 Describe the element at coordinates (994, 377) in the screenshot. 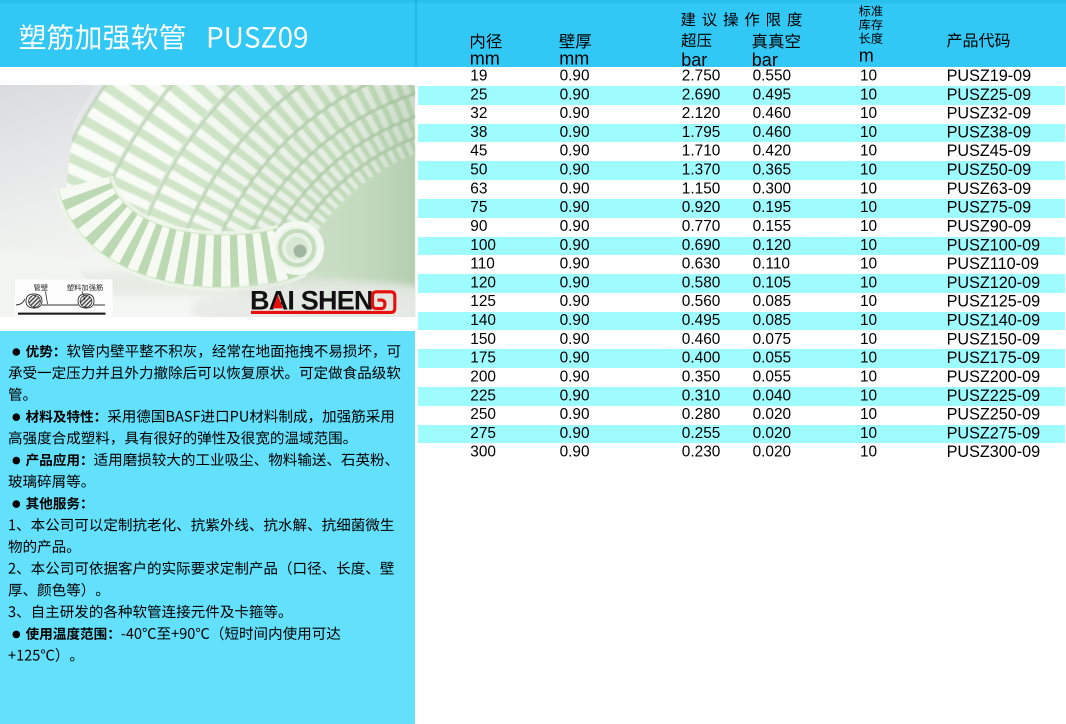

I see `svg-text: PUSZ200-09` at that location.